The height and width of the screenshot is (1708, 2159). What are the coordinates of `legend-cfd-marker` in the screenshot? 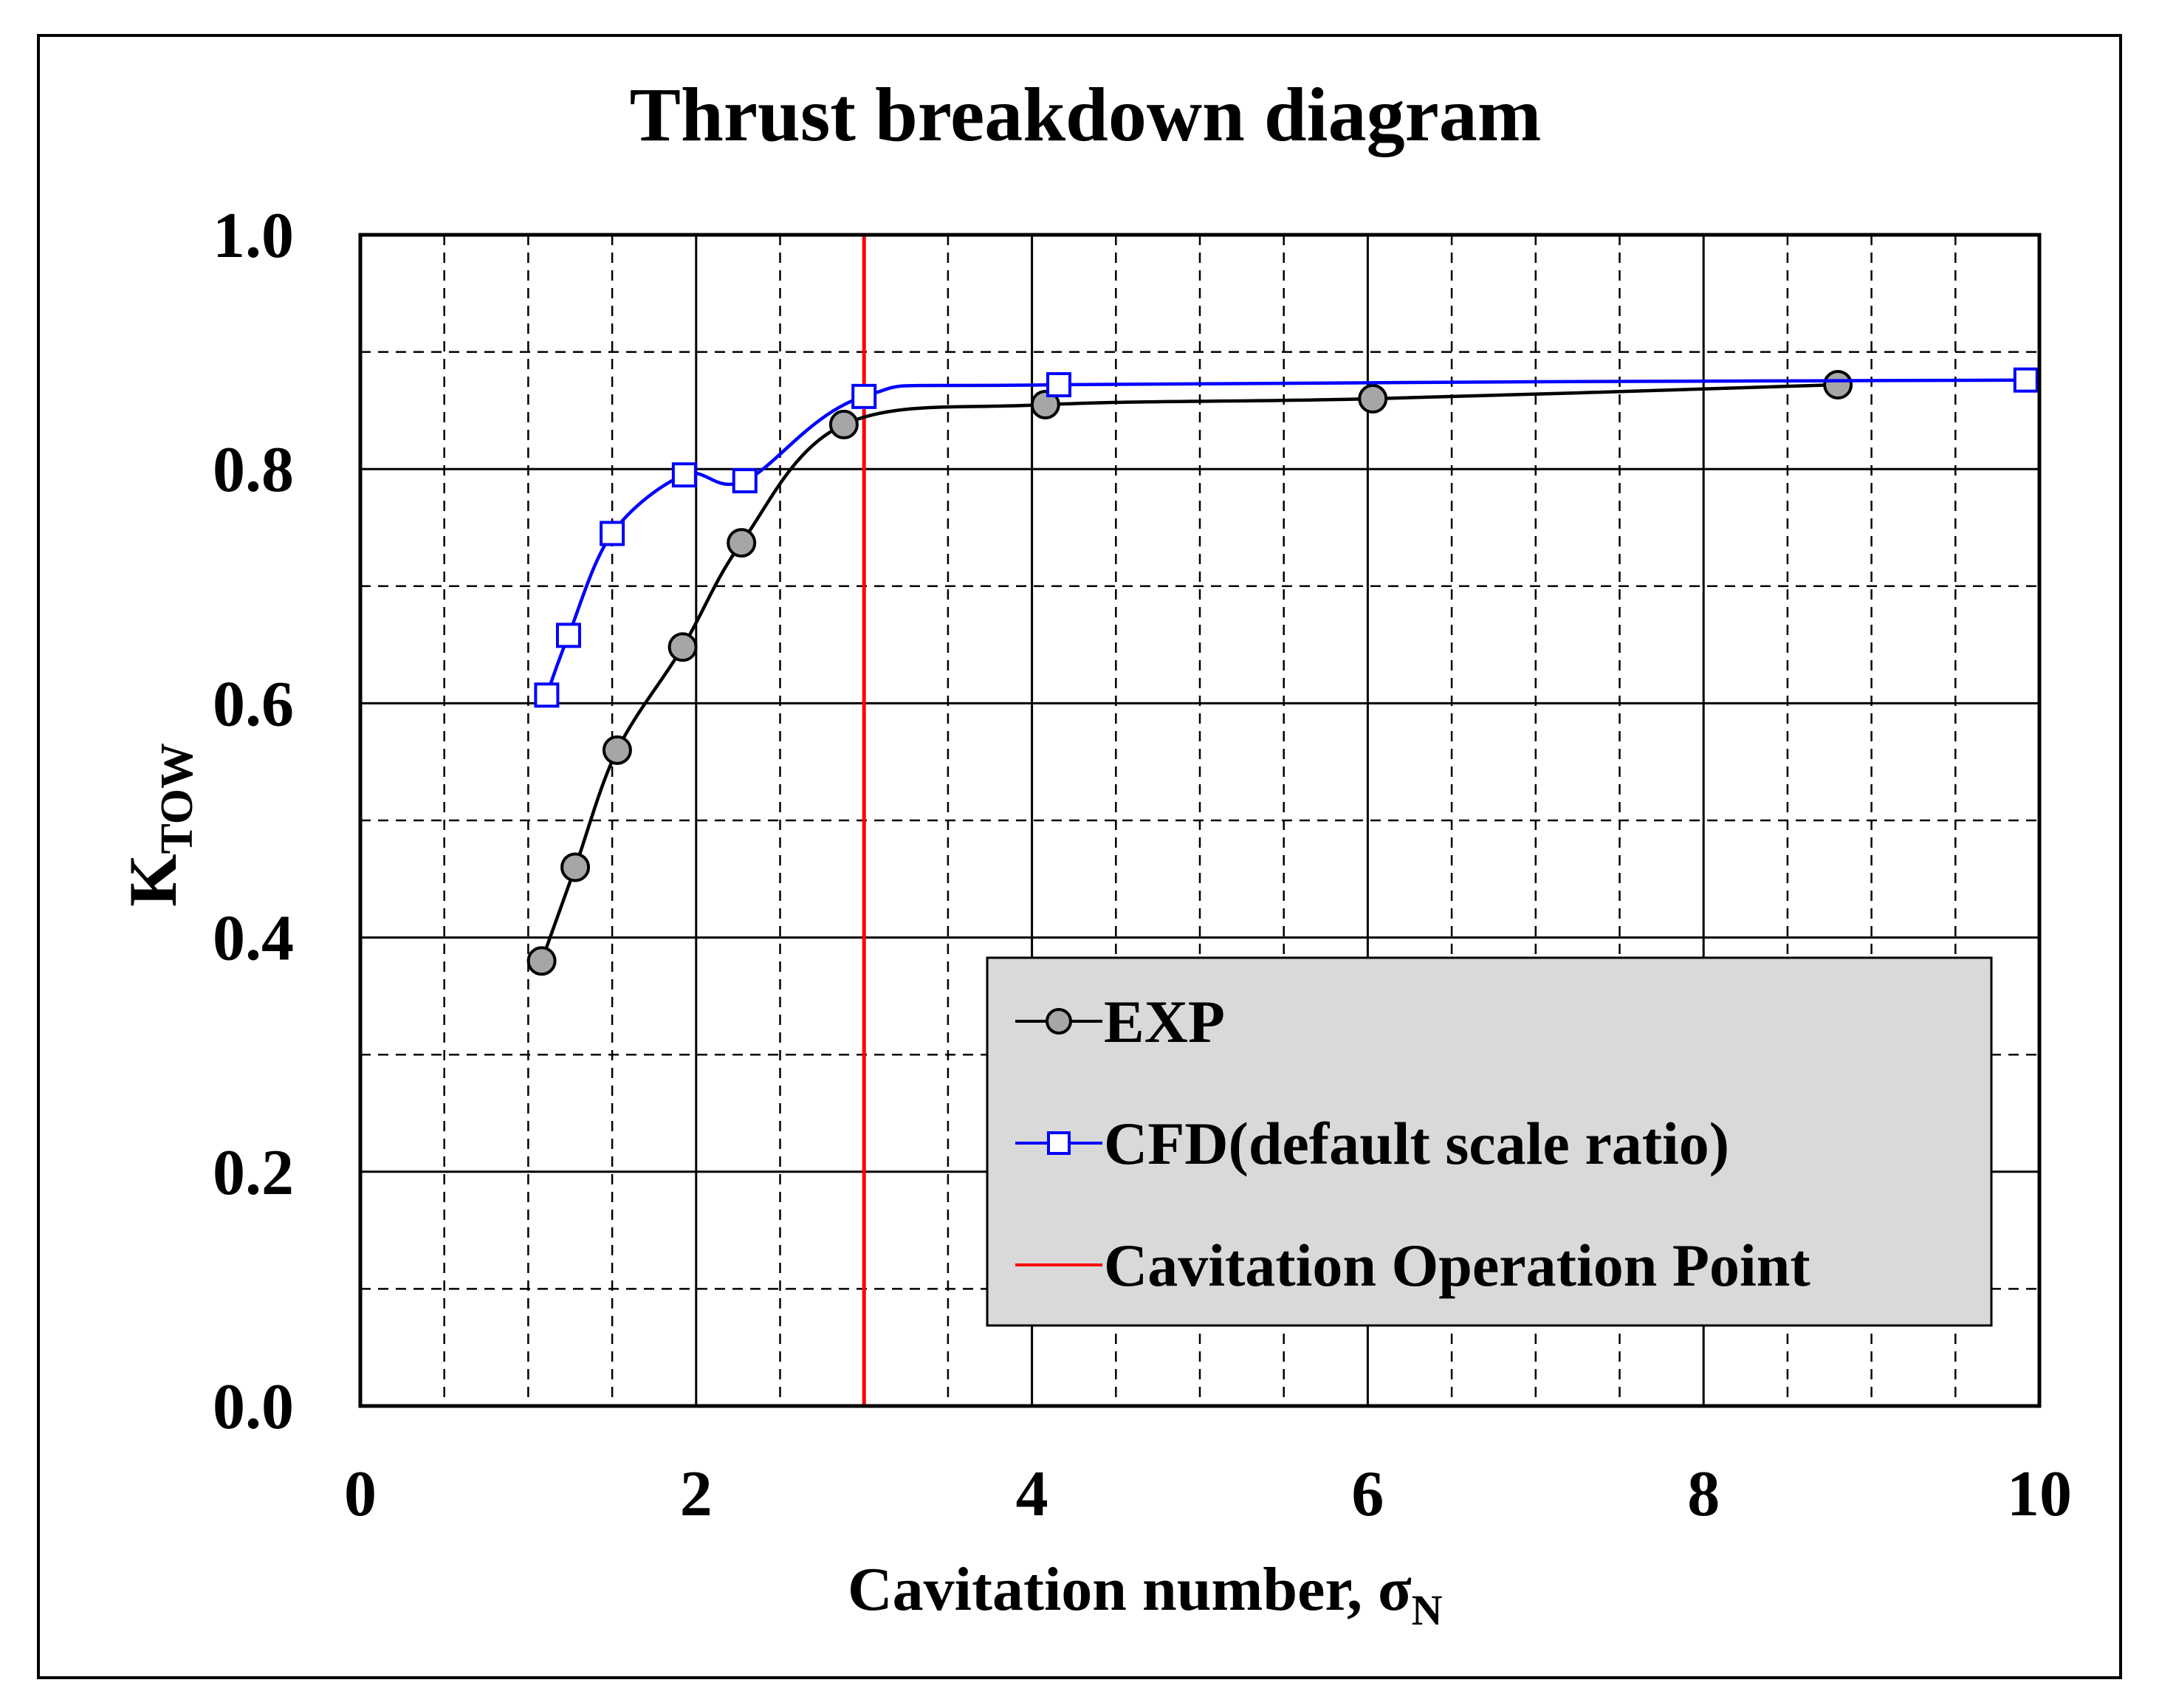 It's located at (1059, 1143).